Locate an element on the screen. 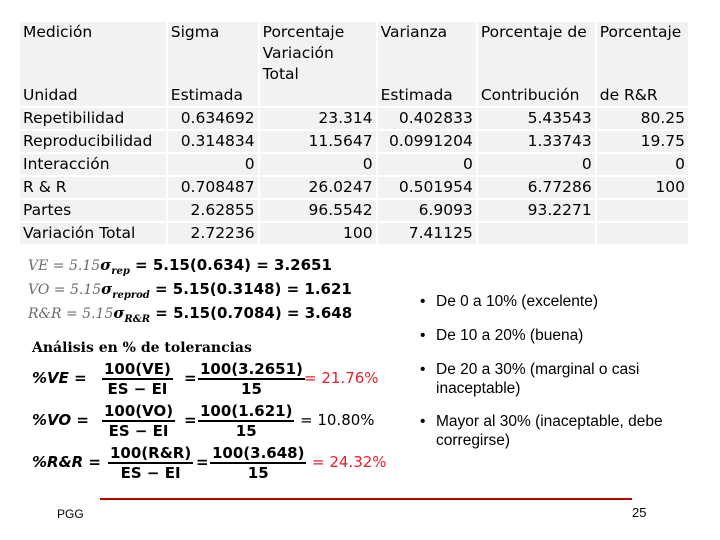  tolerance-ve-result: = 21.76% is located at coordinates (341, 378).